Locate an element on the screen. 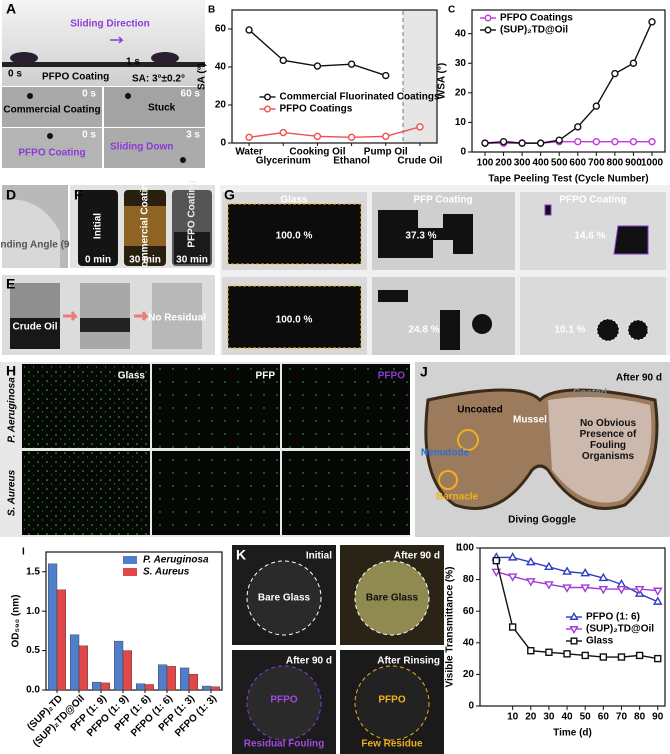 The image size is (670, 754). column-header: PFPO is located at coordinates (391, 376).